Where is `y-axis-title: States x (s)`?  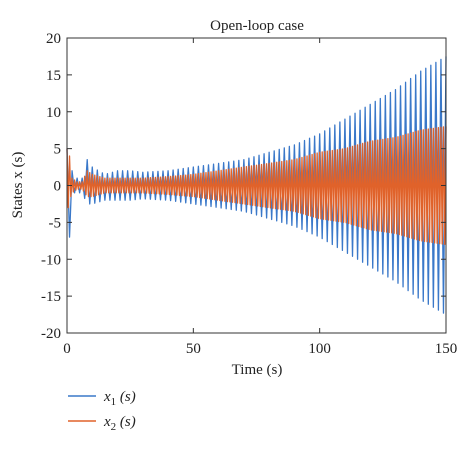 y-axis-title: States x (s) is located at coordinates (18, 185).